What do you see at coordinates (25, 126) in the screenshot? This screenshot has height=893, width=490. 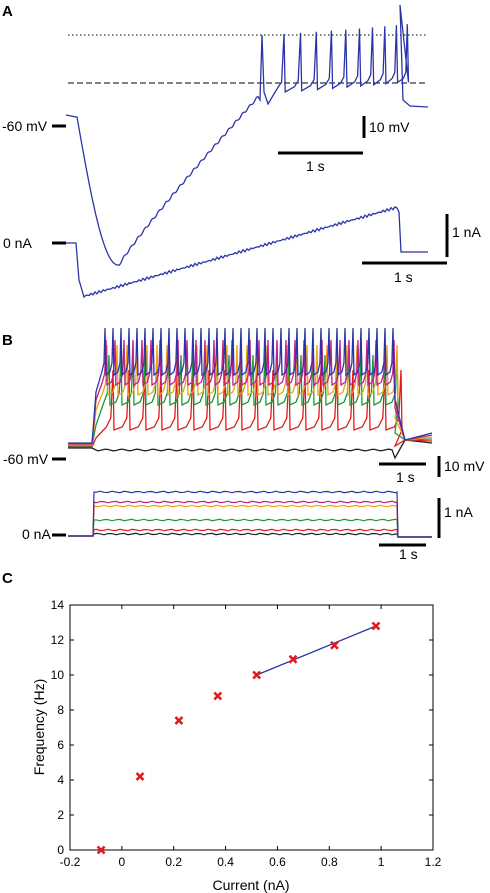 I see `panel-a-voltage-level-label: -60 mV` at bounding box center [25, 126].